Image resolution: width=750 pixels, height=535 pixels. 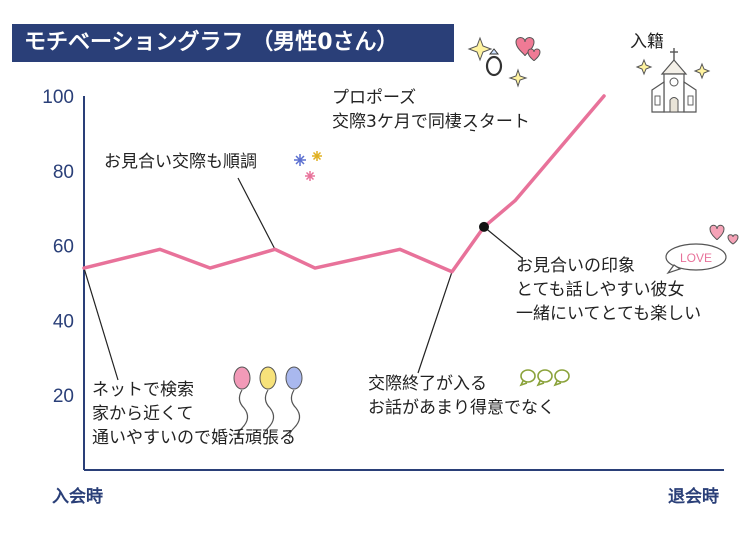 I want to click on x-start-label: 入会時, so click(x=77, y=496).